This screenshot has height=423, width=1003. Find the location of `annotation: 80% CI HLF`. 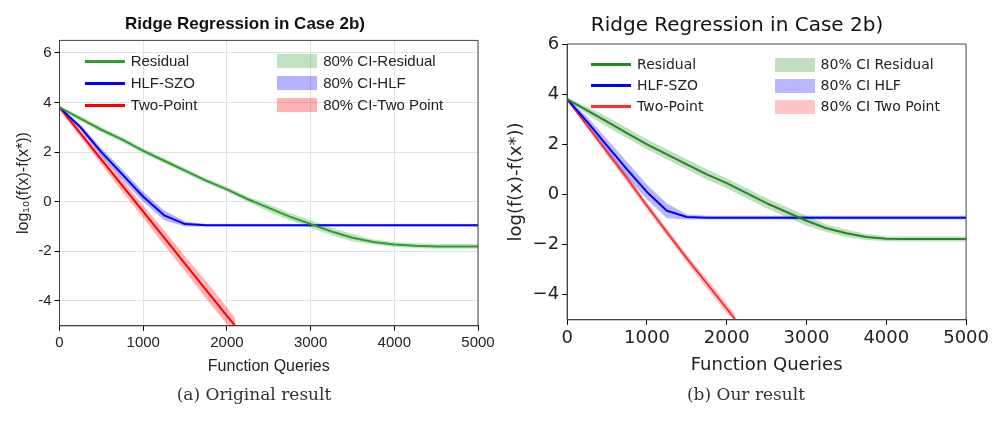

annotation: 80% CI HLF is located at coordinates (860, 85).